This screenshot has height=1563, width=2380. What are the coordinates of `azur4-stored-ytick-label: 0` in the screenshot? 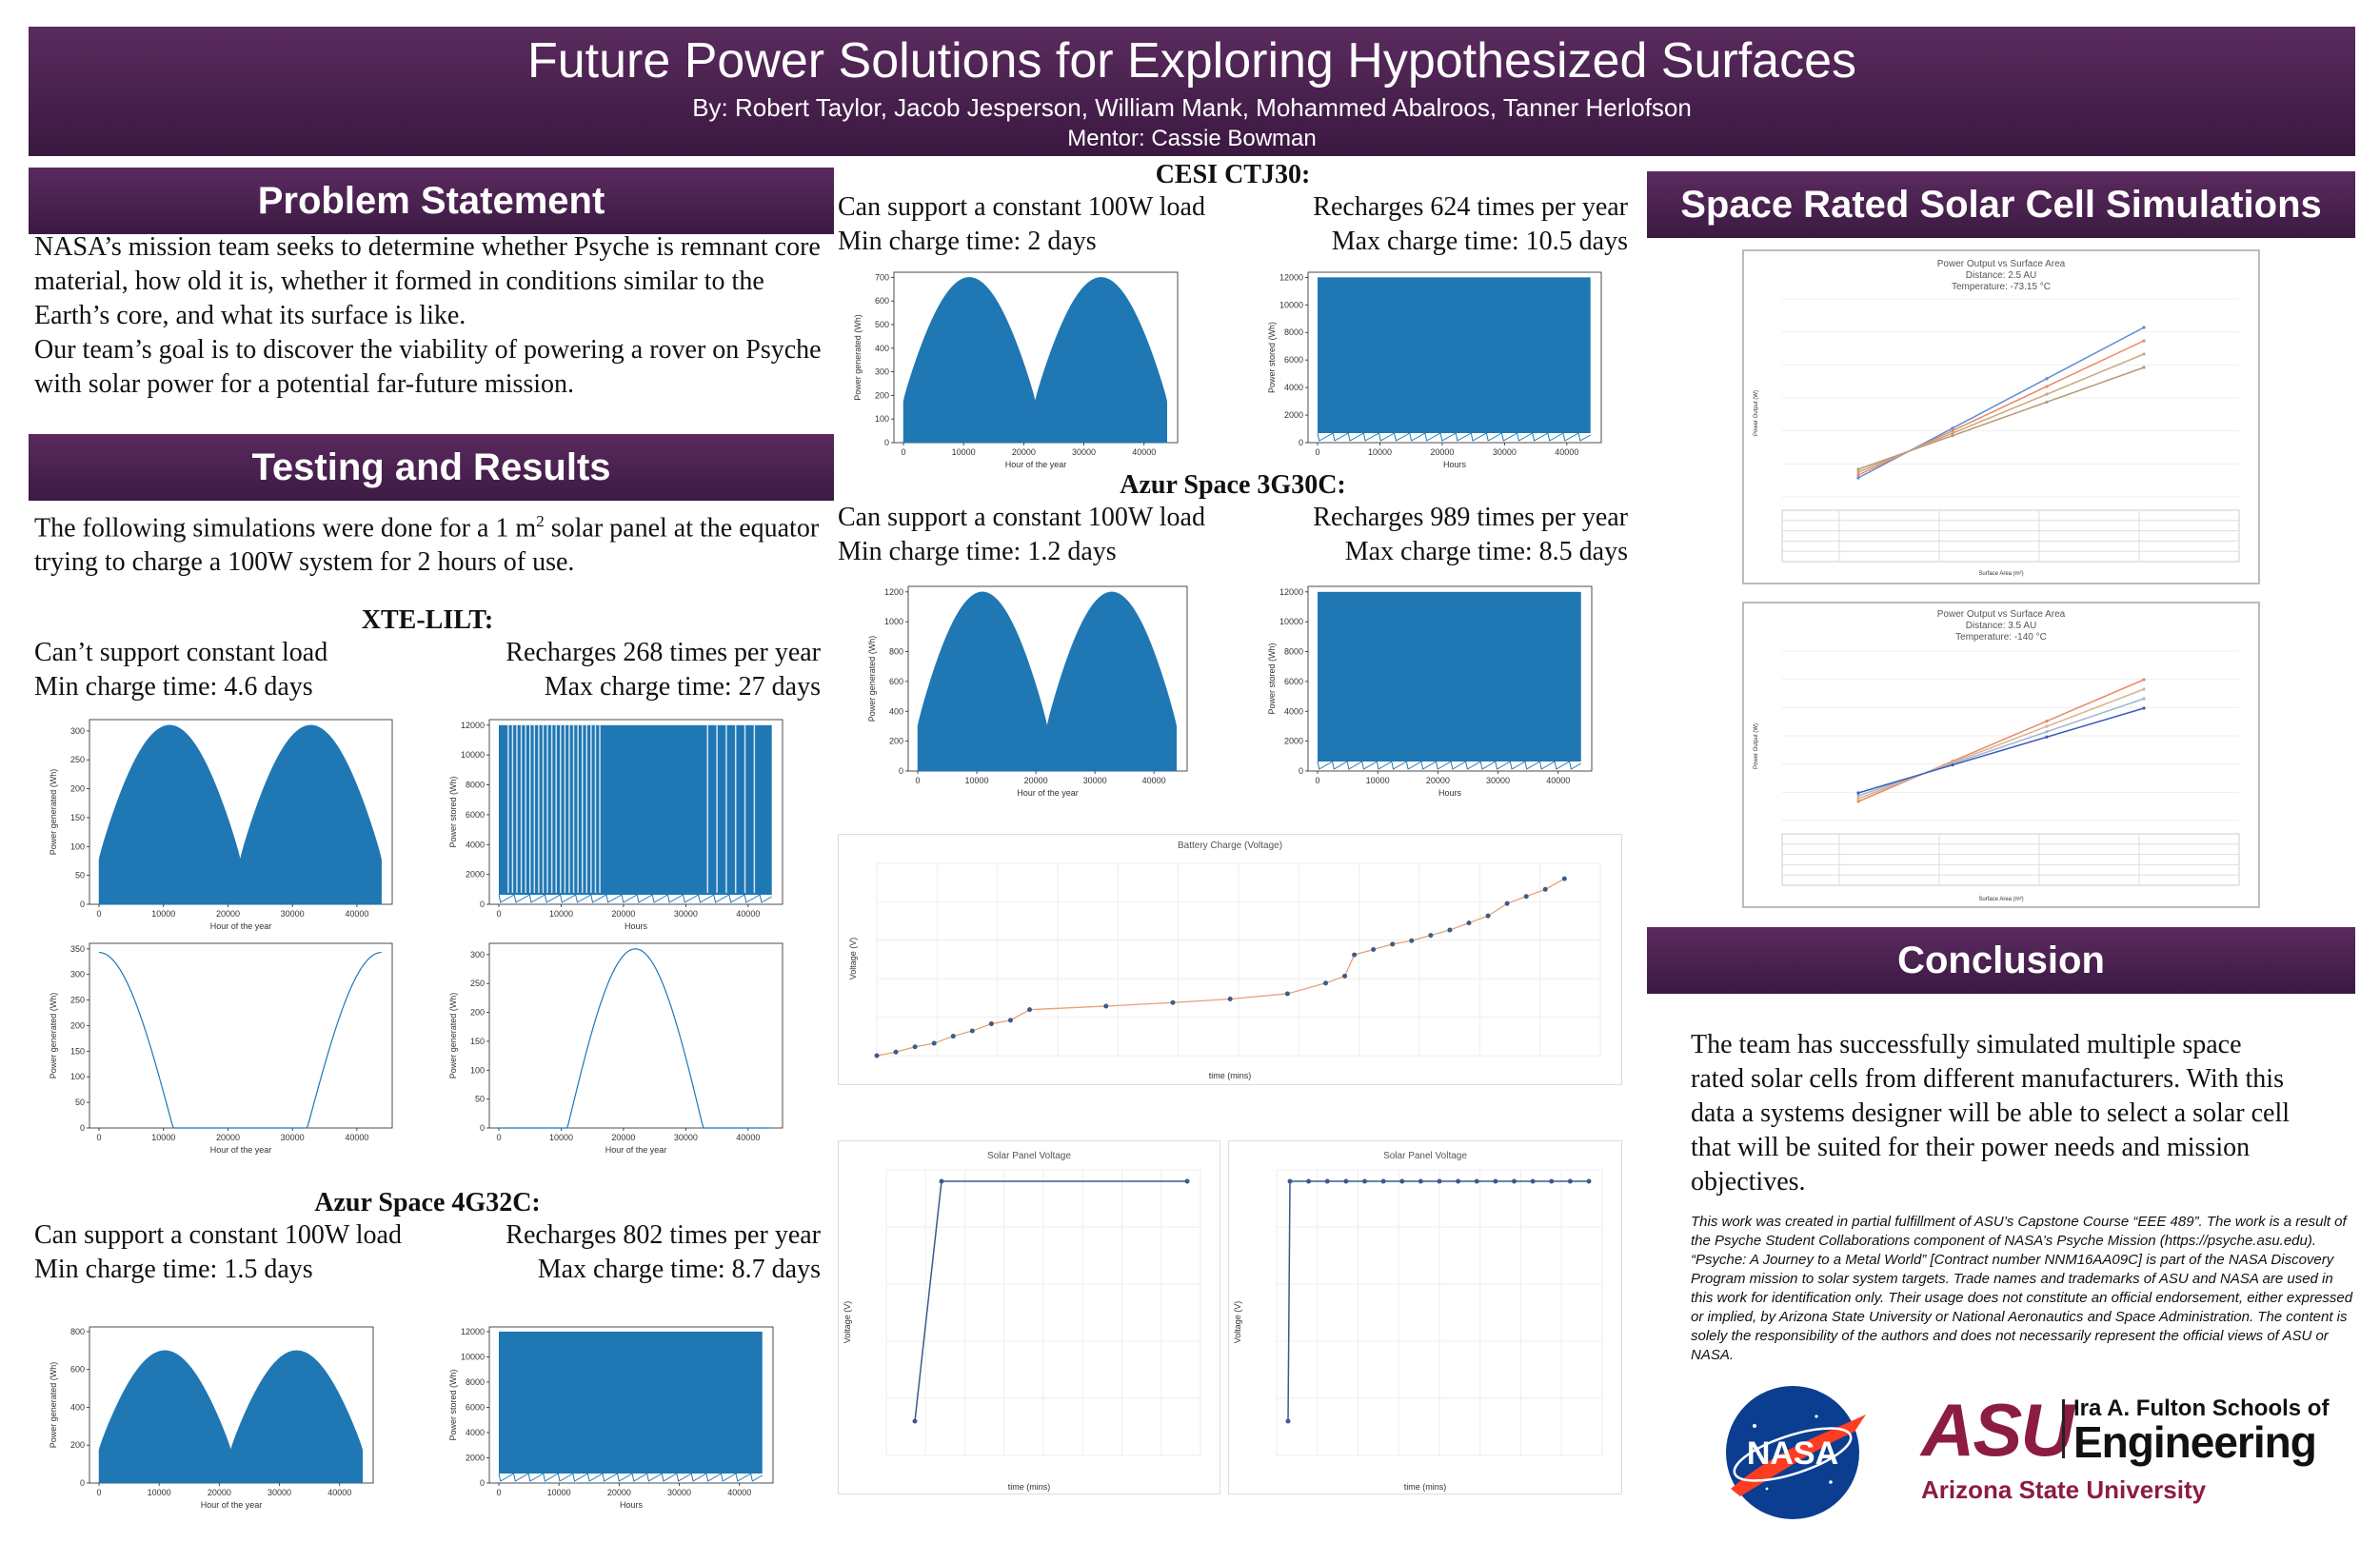 It's located at (482, 1483).